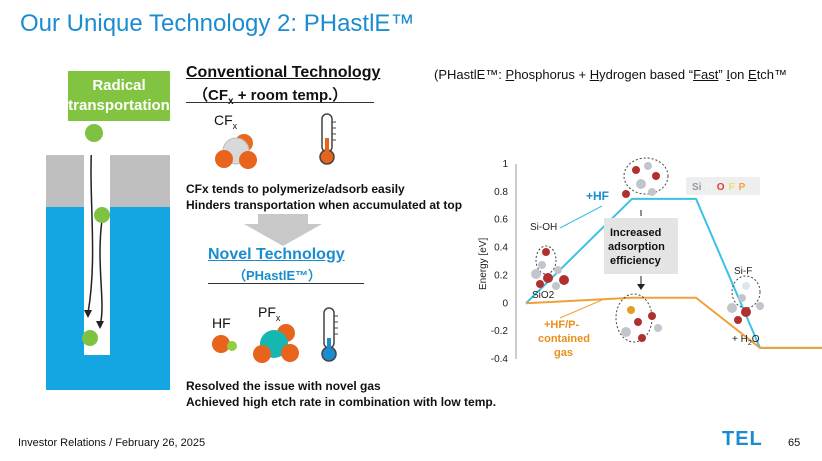 Image resolution: width=822 pixels, height=461 pixels. Describe the element at coordinates (673, 322) in the screenshot. I see `hfp-energy-path` at that location.